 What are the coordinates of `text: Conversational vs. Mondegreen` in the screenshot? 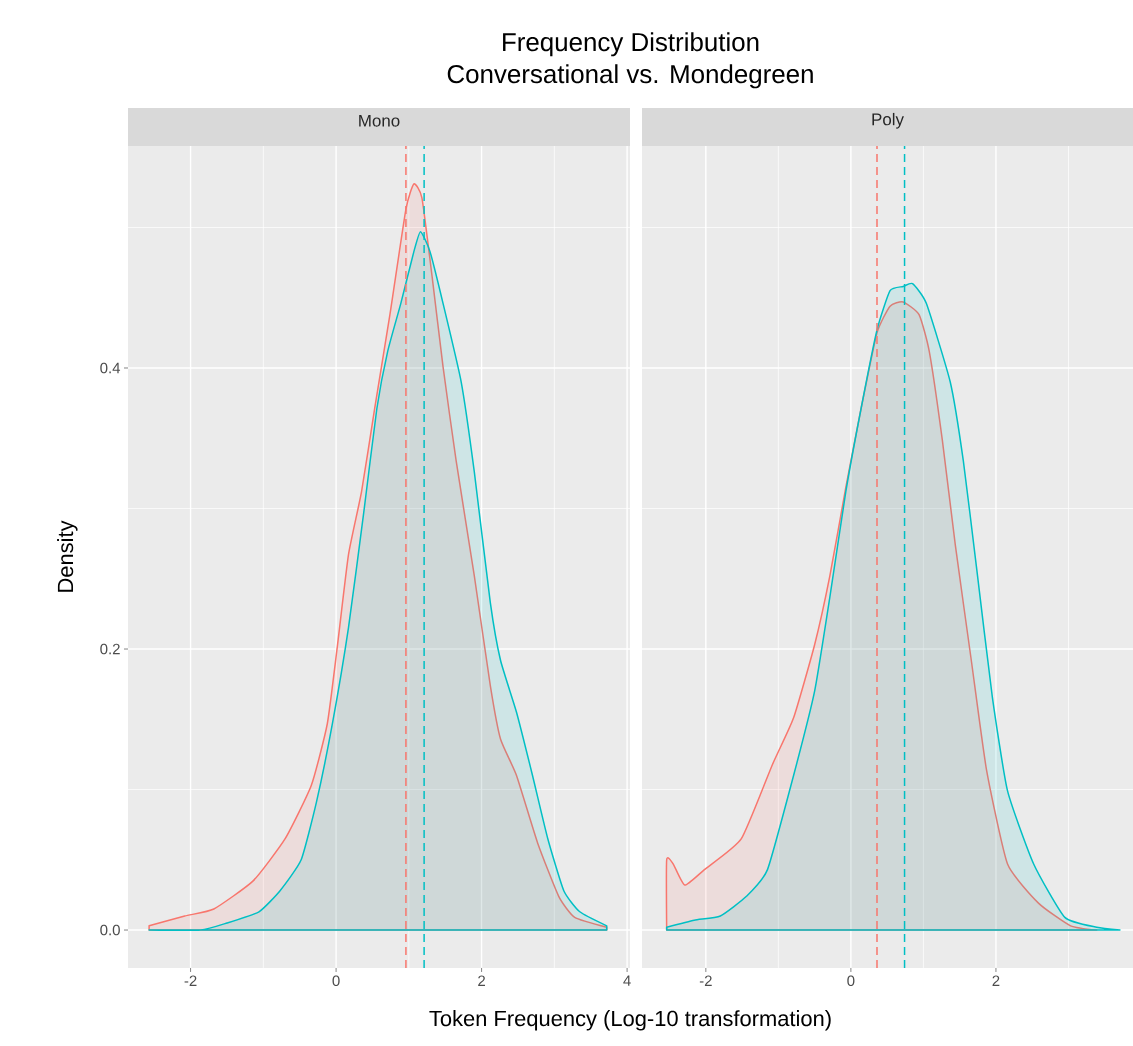 It's located at (630, 76).